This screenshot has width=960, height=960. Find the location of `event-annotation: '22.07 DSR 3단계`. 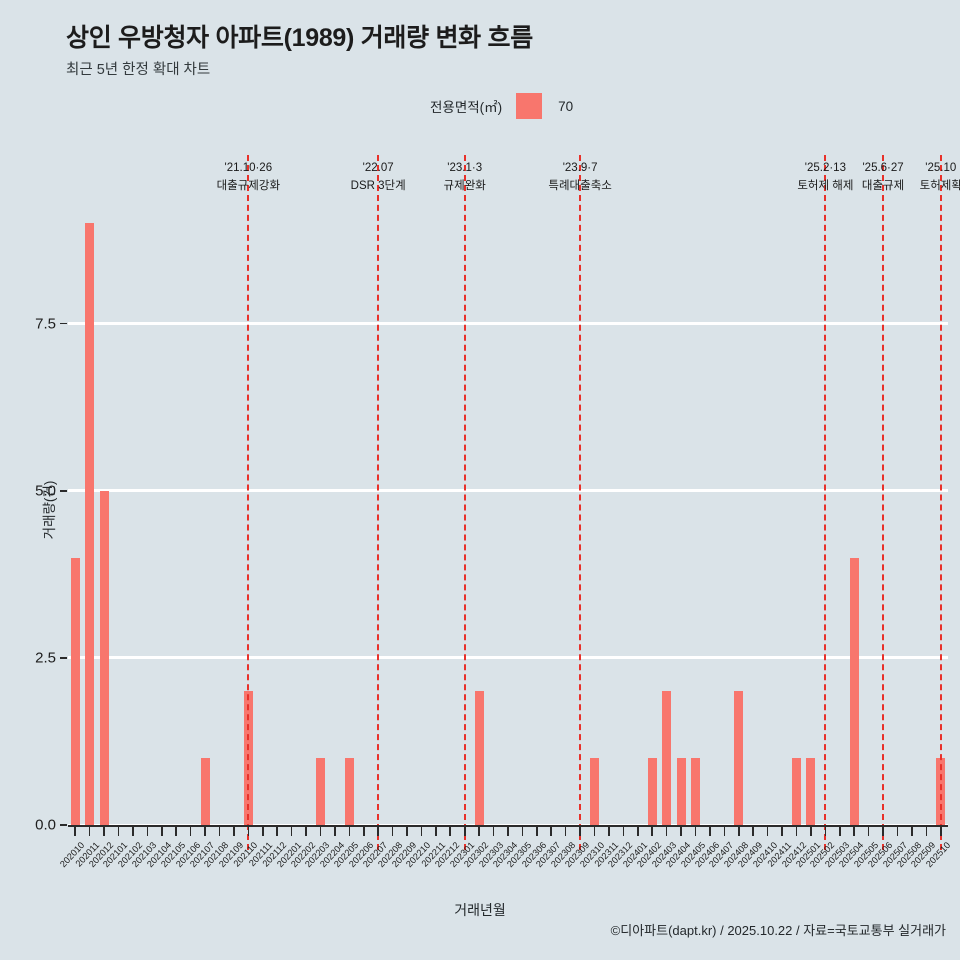

event-annotation: '22.07 DSR 3단계 is located at coordinates (378, 178).